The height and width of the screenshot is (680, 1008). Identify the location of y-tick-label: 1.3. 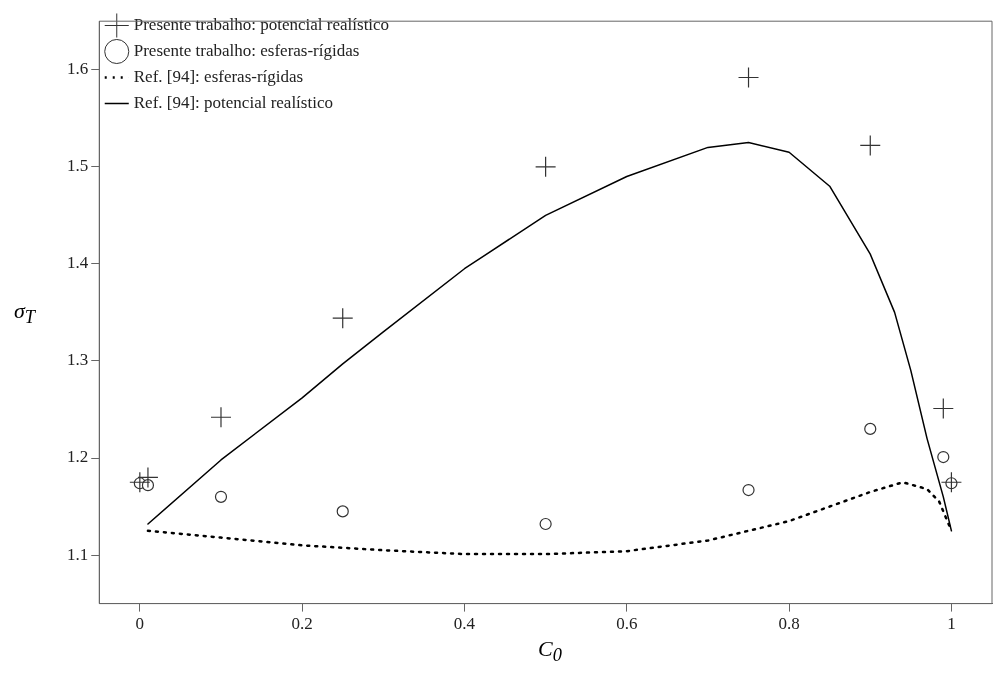
(78, 360).